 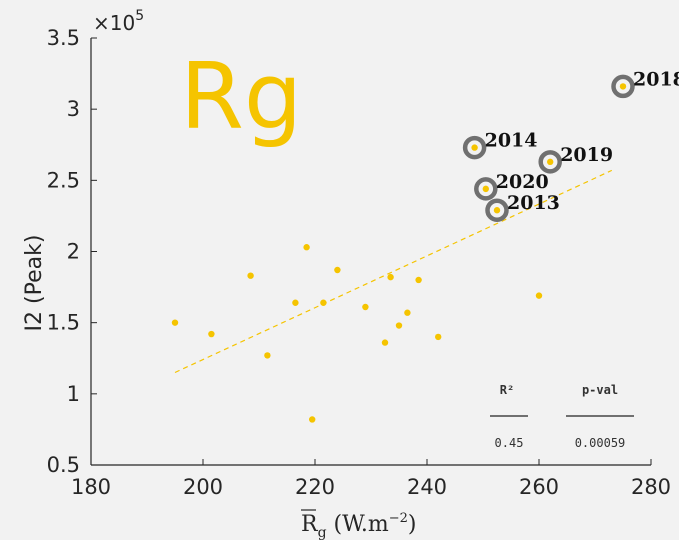 I want to click on x-tick-label: 260, so click(x=539, y=487).